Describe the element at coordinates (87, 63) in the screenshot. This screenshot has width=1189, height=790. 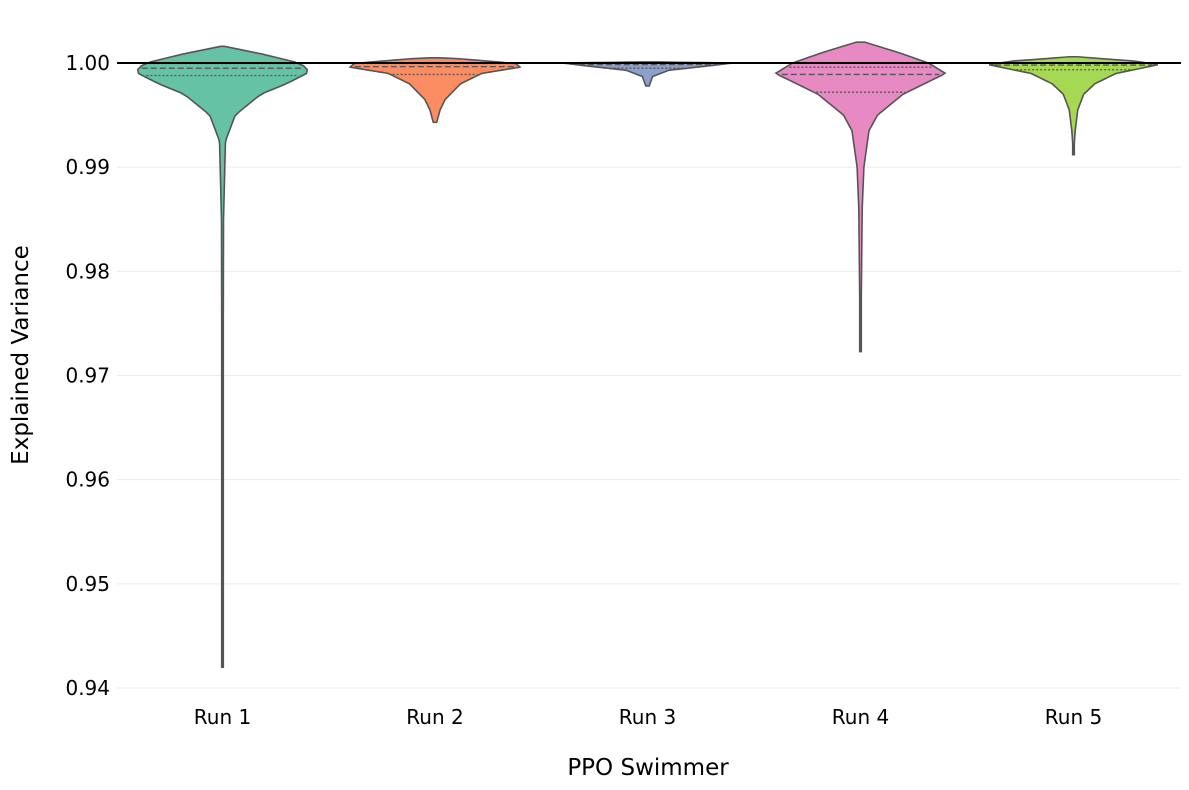
I see `y-tick-label: 1.00` at that location.